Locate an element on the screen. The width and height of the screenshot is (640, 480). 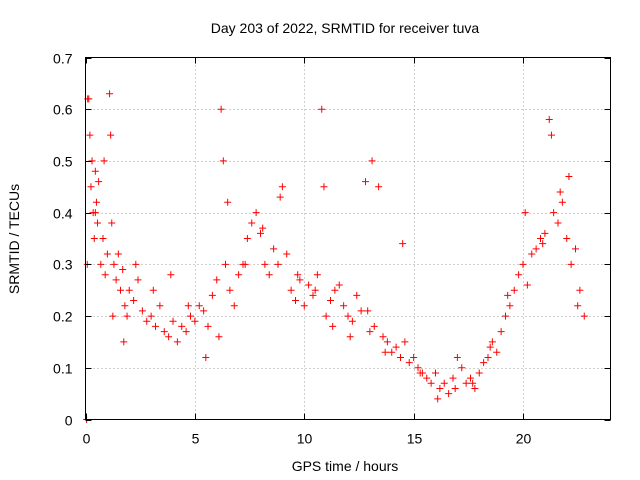
y-tick-label: 0.3 is located at coordinates (63, 265).